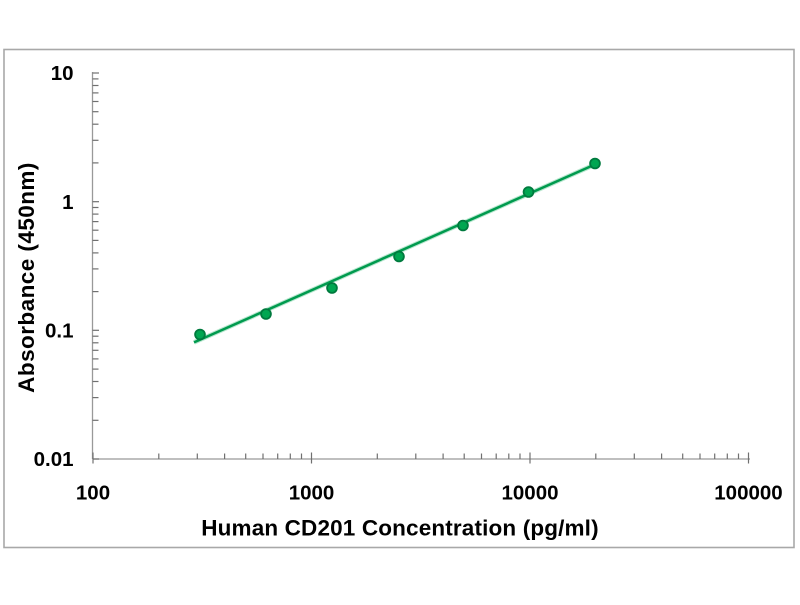 The height and width of the screenshot is (605, 800). I want to click on svg-text: 100, so click(93, 493).